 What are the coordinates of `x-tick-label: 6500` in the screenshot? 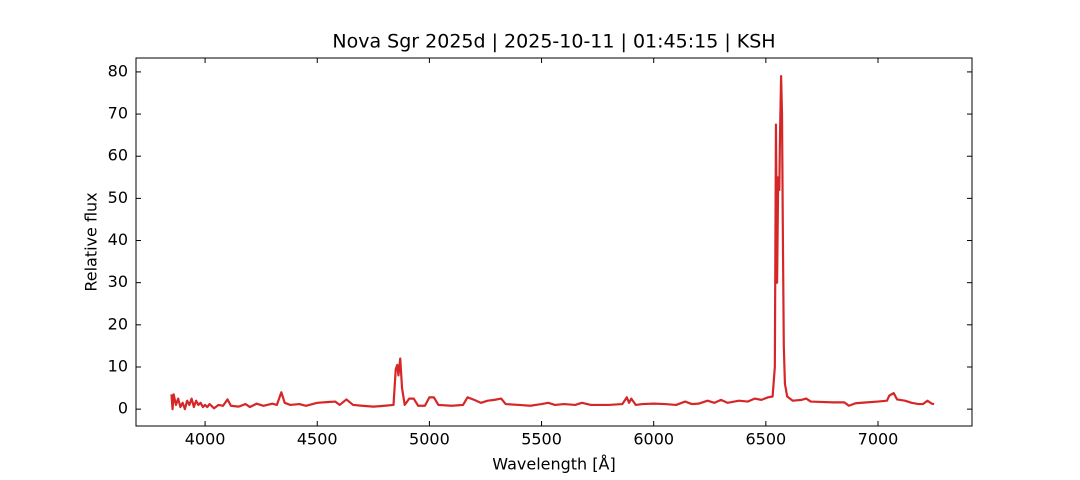 It's located at (766, 439).